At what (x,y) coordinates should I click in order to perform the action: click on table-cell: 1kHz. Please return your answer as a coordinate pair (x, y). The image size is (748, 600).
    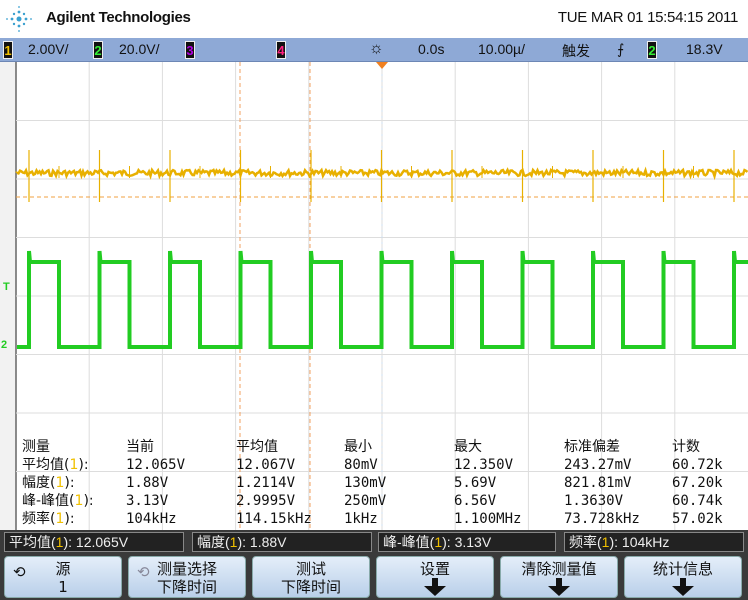
    Looking at the image, I should click on (361, 519).